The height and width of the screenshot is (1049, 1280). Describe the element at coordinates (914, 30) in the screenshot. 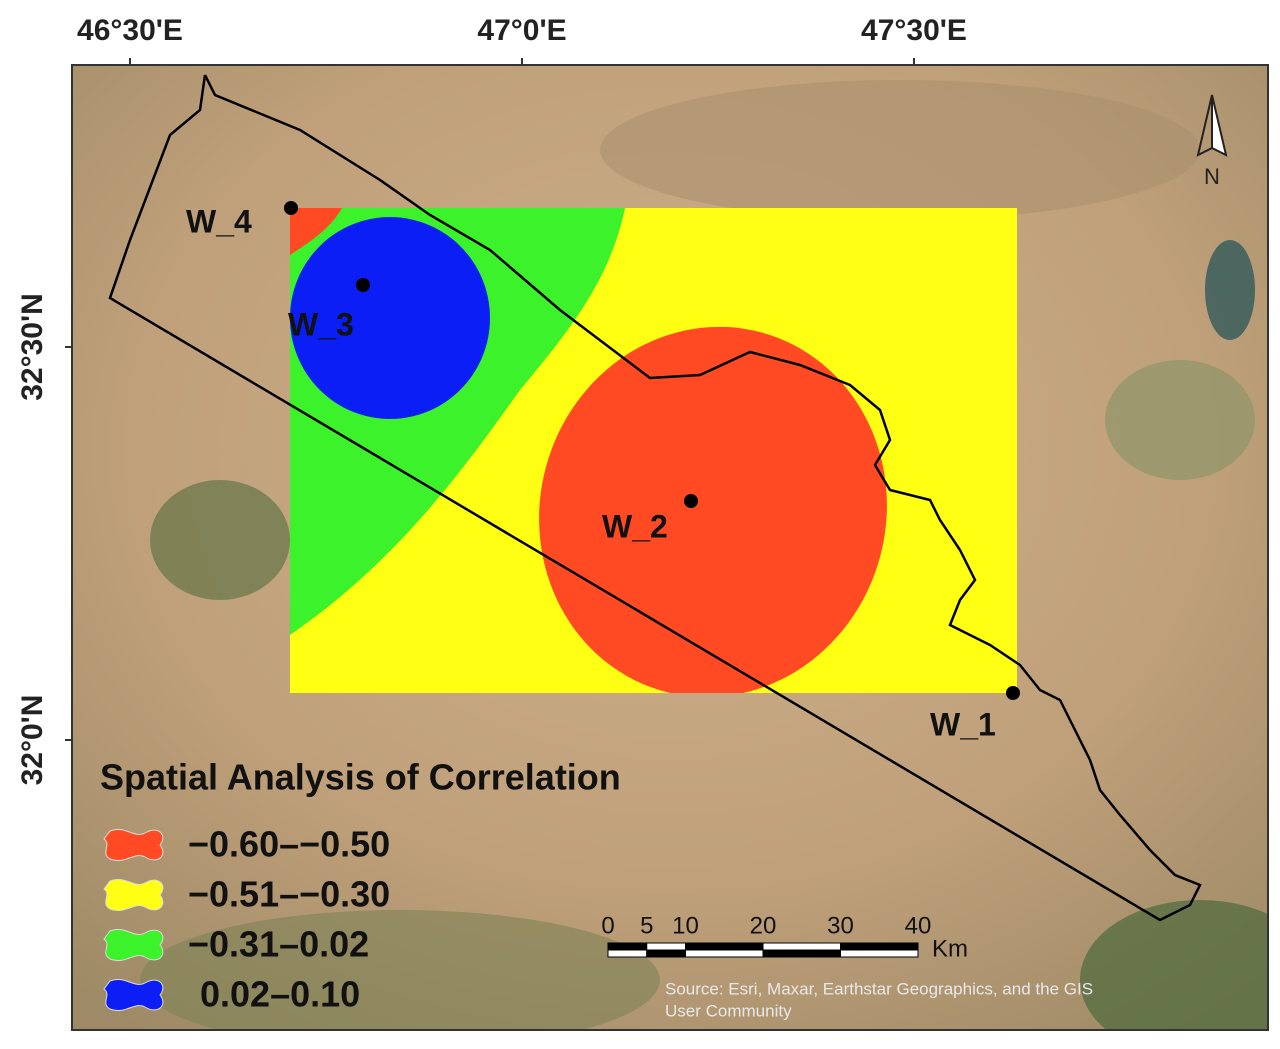

I see `lon-tick-label: 47°30'E` at that location.